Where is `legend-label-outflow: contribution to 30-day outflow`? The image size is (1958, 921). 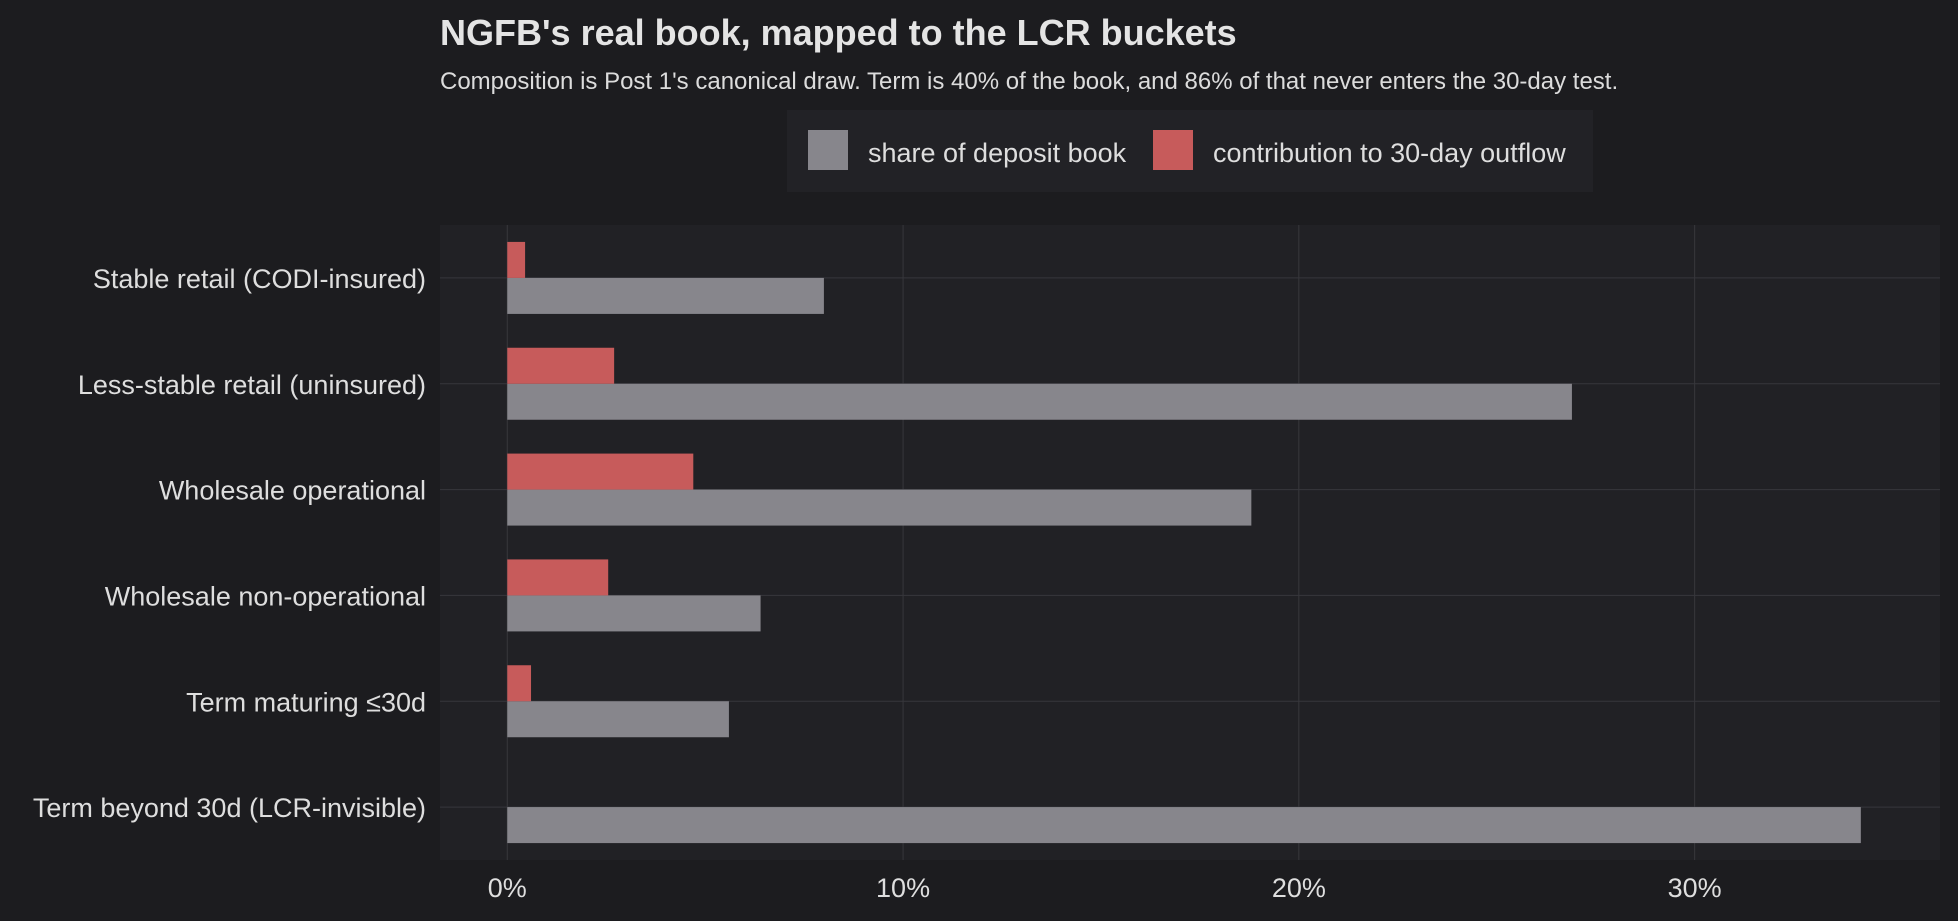
legend-label-outflow: contribution to 30-day outflow is located at coordinates (1389, 153).